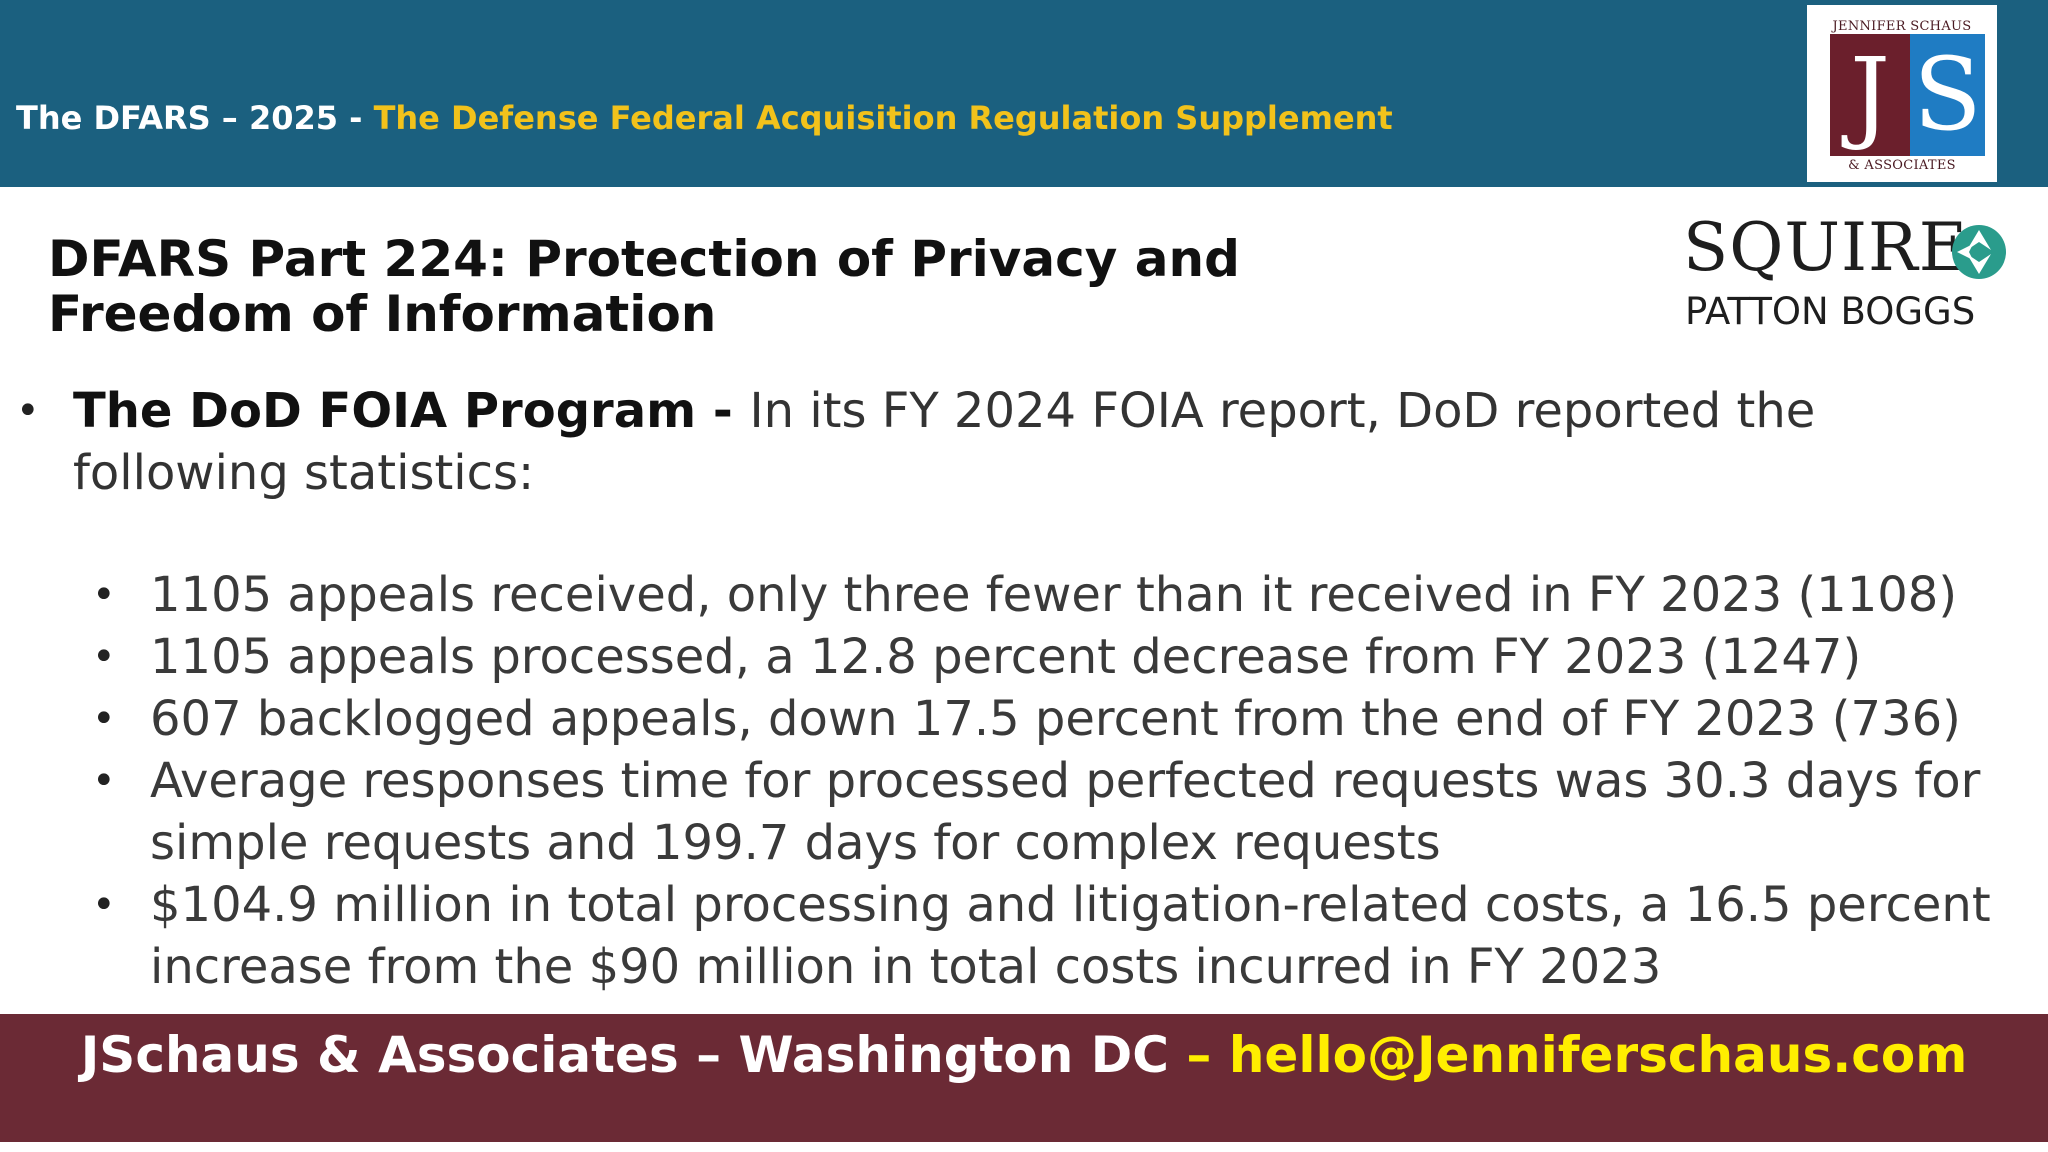 This screenshot has width=2048, height=1152. Describe the element at coordinates (1577, 1055) in the screenshot. I see `footer-email: – hello@Jenniferschaus.com` at that location.